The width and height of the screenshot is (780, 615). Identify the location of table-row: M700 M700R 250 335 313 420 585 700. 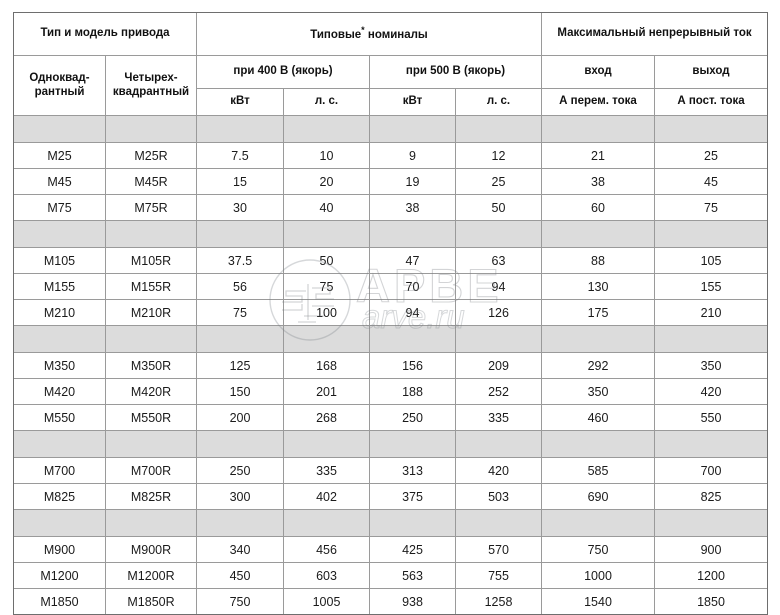
(391, 470).